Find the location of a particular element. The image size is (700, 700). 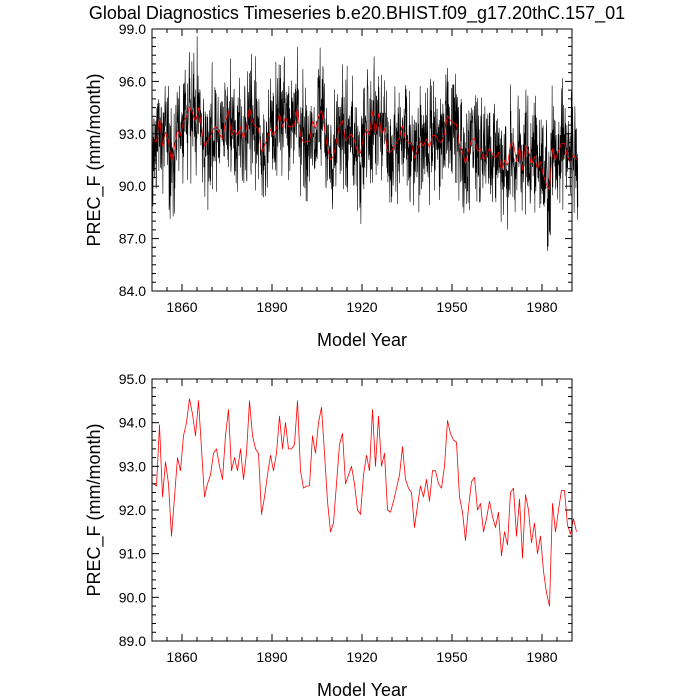

top-y-tick-label: 99.0 is located at coordinates (132, 29).